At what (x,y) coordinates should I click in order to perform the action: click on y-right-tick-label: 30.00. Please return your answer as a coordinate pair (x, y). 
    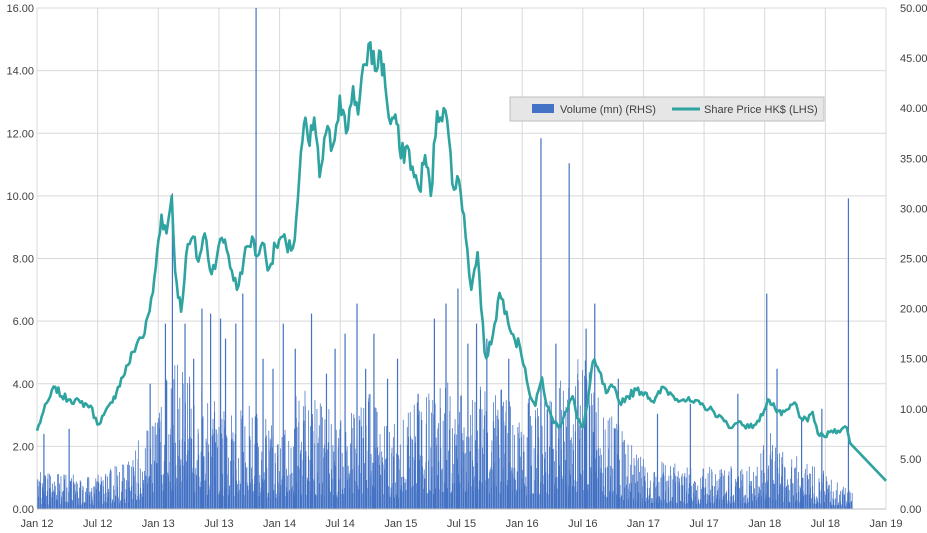
    Looking at the image, I should click on (913, 209).